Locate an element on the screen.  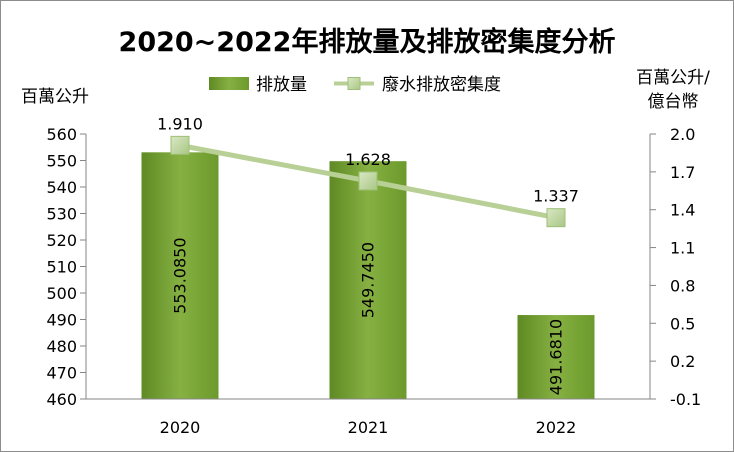
right-tick-label: -0.1 is located at coordinates (685, 399).